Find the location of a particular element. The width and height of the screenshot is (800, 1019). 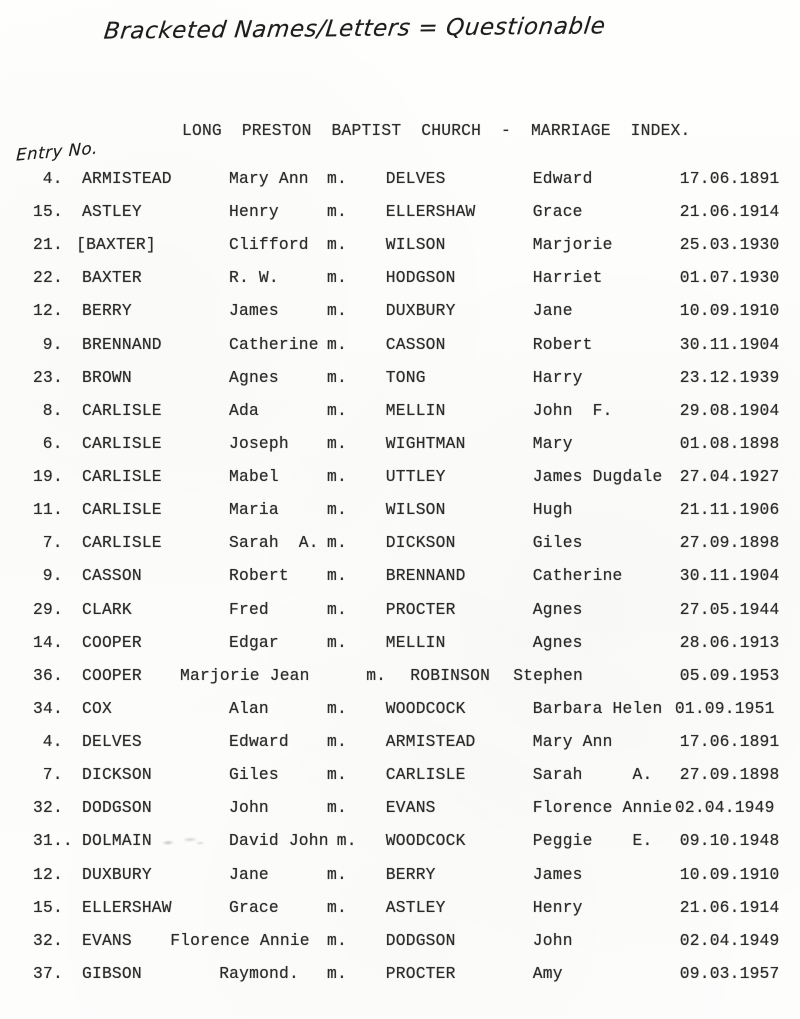

spouse-forename: Edward is located at coordinates (562, 178).